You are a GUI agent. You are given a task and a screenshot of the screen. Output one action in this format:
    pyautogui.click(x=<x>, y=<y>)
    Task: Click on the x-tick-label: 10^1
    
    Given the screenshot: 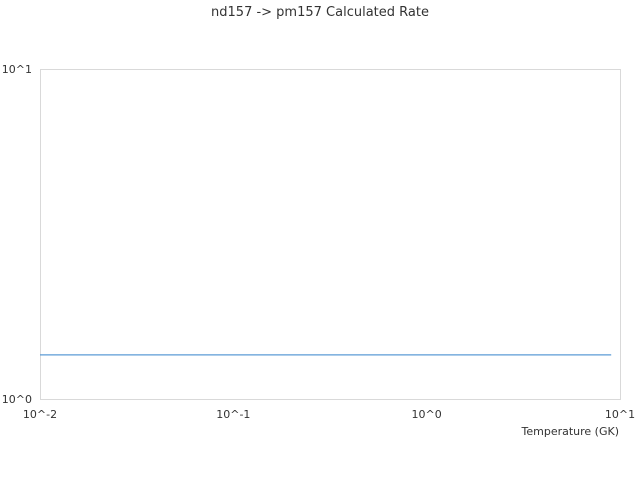 What is the action you would take?
    pyautogui.click(x=620, y=414)
    